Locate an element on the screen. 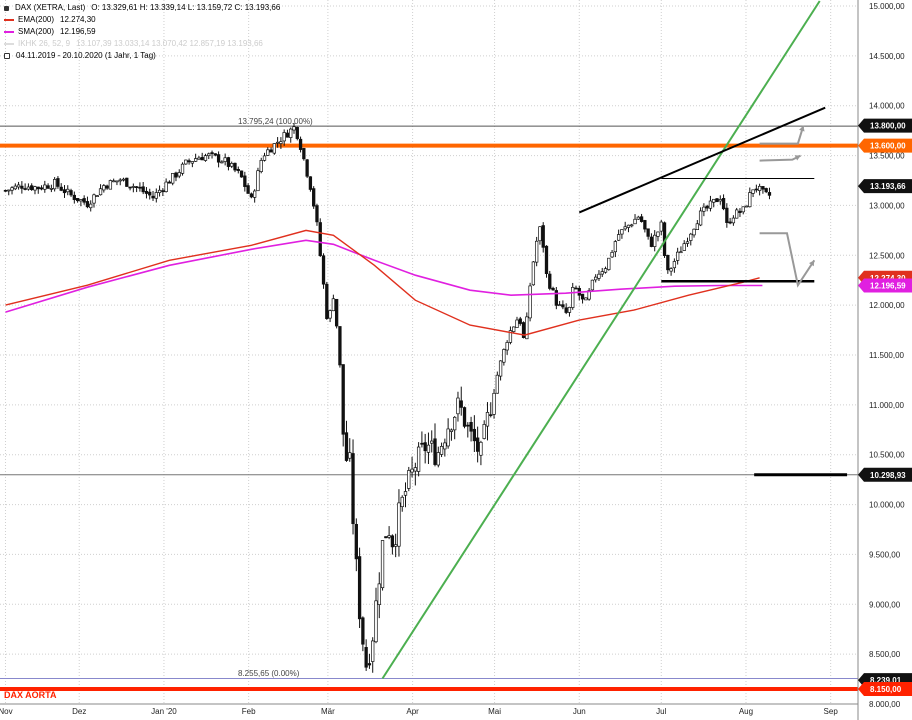 The width and height of the screenshot is (912, 720). y-tick-label: 14.500,00 is located at coordinates (887, 56).